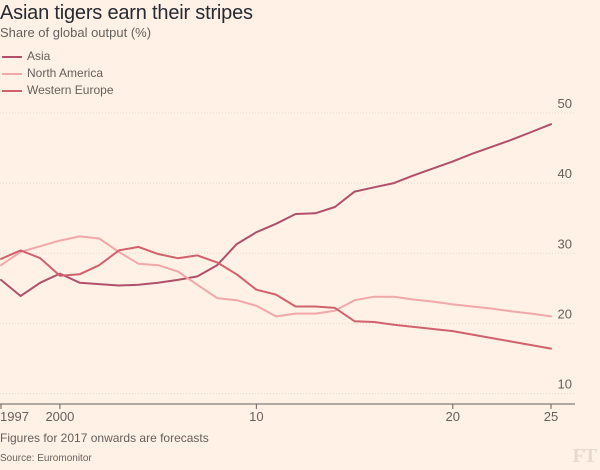 The height and width of the screenshot is (470, 600). I want to click on legend-label-north-america: North America, so click(65, 73).